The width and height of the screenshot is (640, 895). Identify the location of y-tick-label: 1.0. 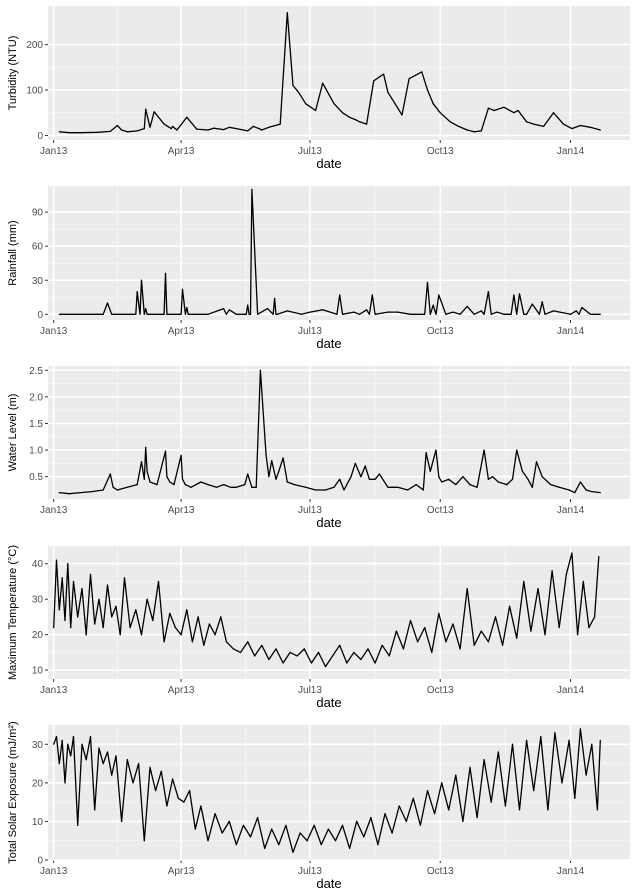
(36, 451).